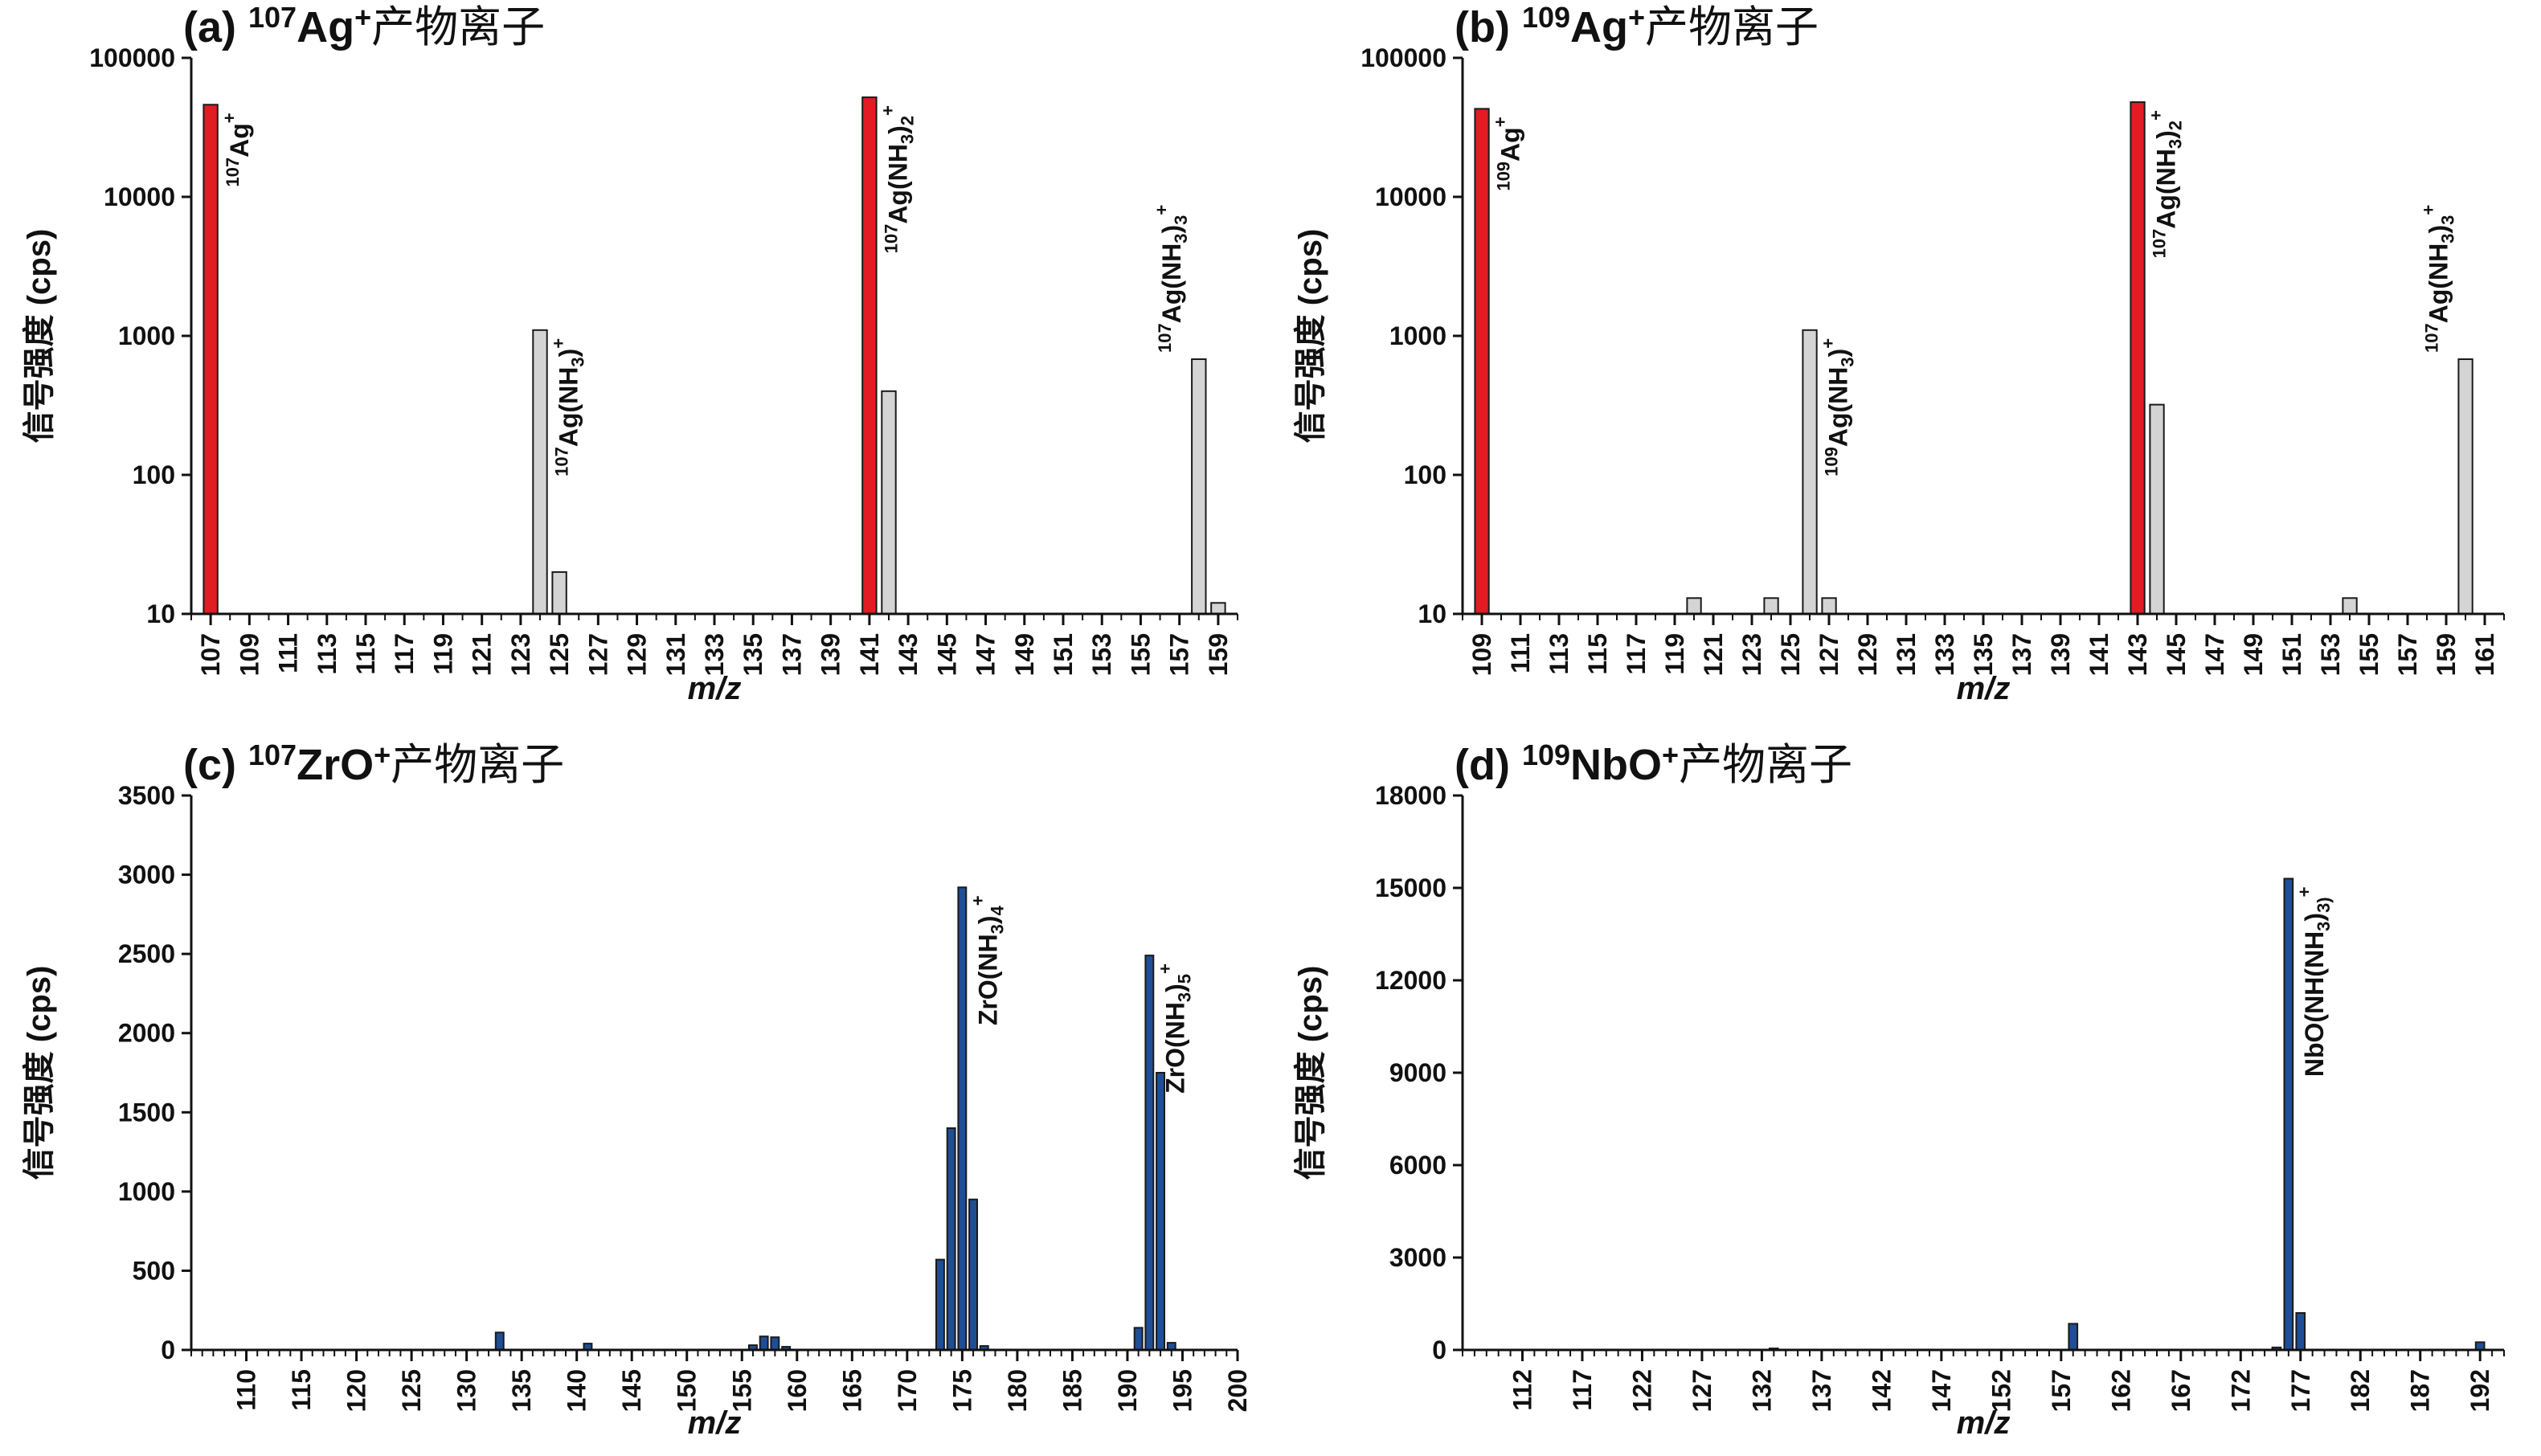  I want to click on y-tick-label: 12000, so click(1410, 980).